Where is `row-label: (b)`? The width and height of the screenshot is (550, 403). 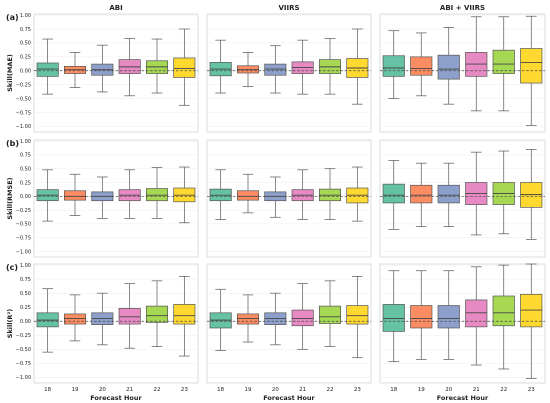 row-label: (b) is located at coordinates (12, 143).